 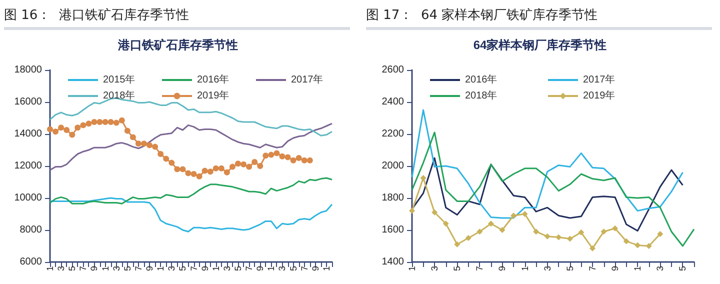 I want to click on y-tick-label: 10000, so click(x=28, y=198).